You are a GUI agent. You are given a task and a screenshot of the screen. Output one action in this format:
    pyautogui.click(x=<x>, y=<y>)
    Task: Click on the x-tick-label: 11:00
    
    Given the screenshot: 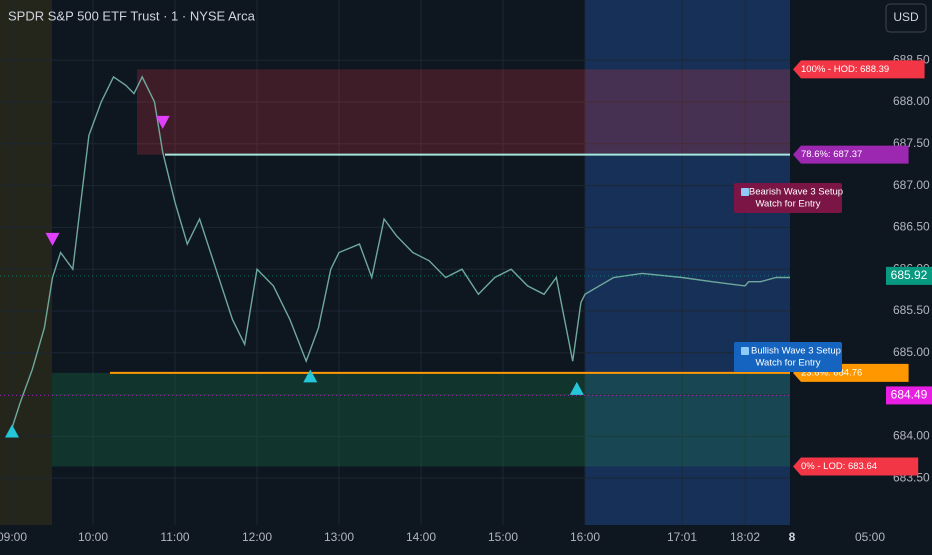 What is the action you would take?
    pyautogui.click(x=174, y=537)
    